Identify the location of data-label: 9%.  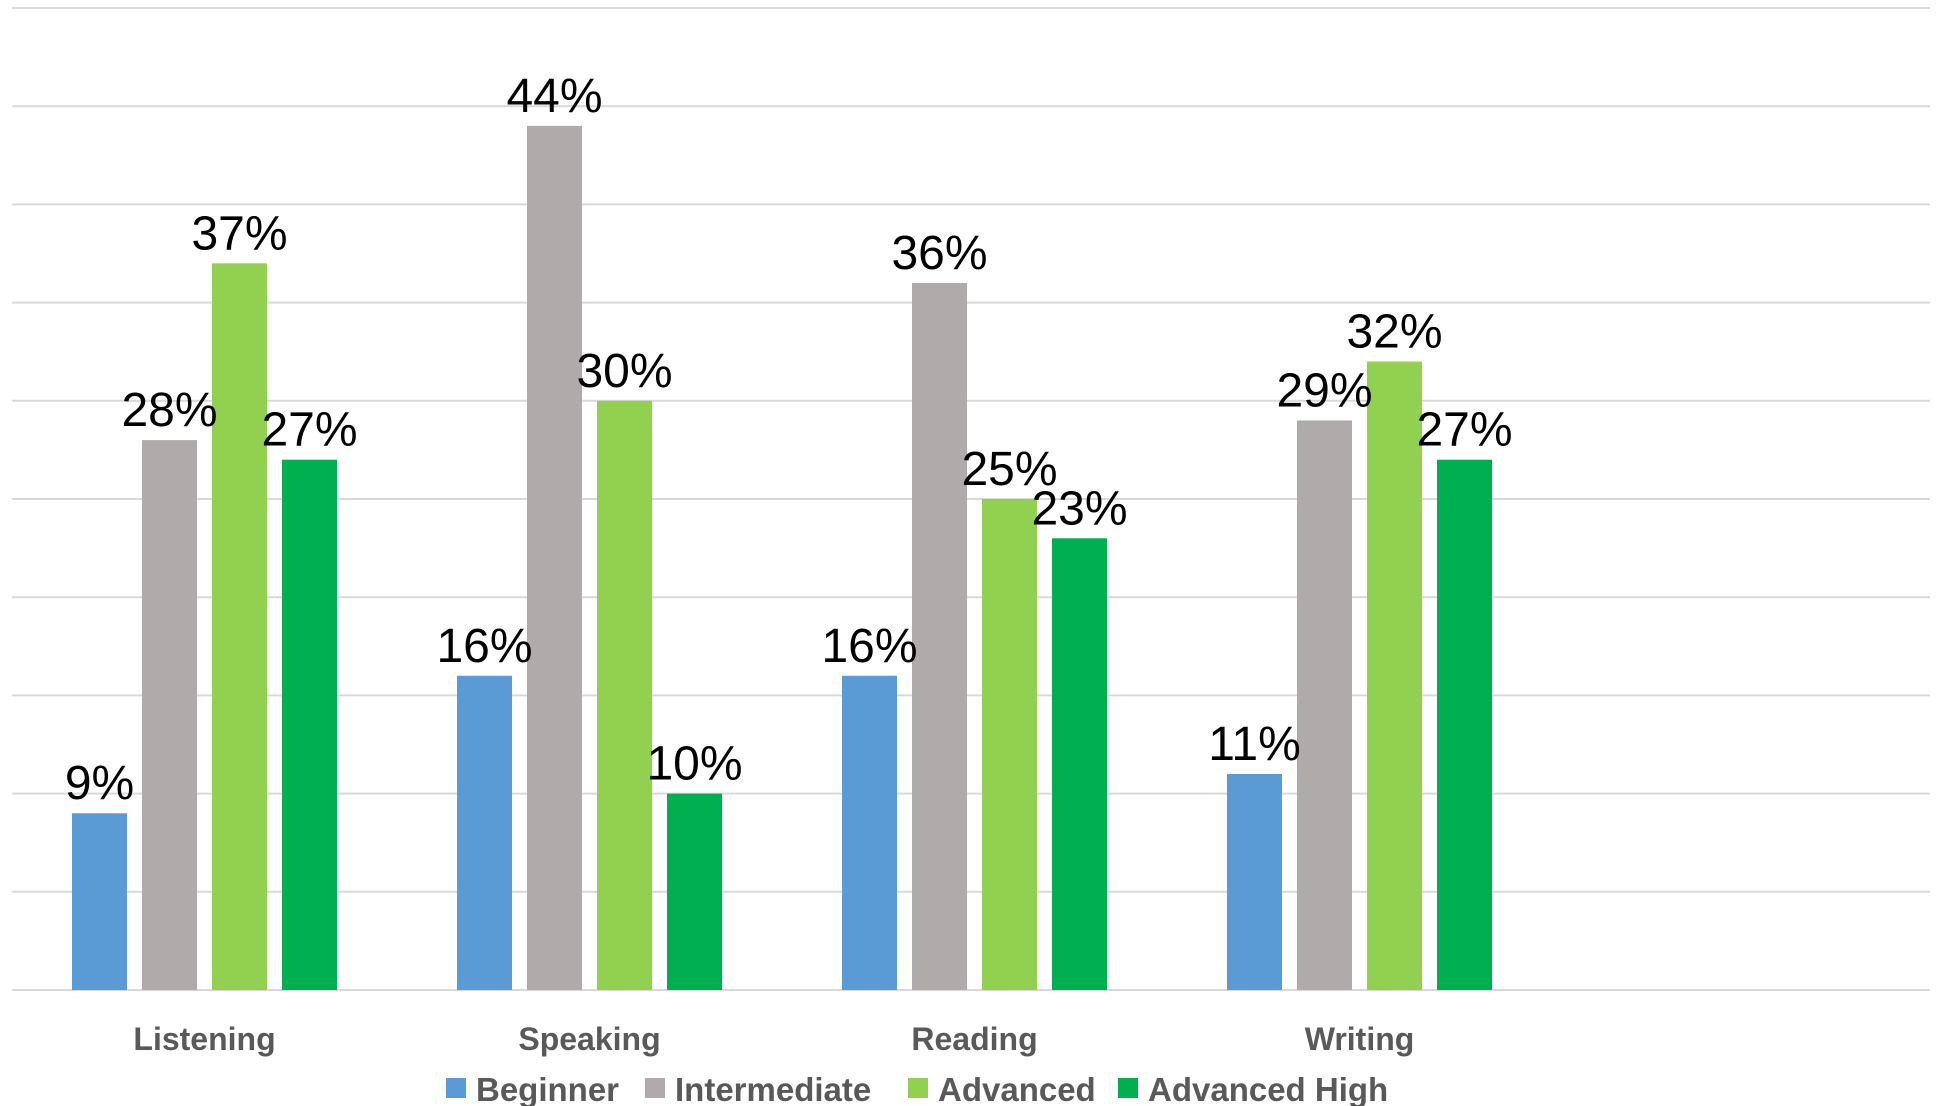
(99, 783).